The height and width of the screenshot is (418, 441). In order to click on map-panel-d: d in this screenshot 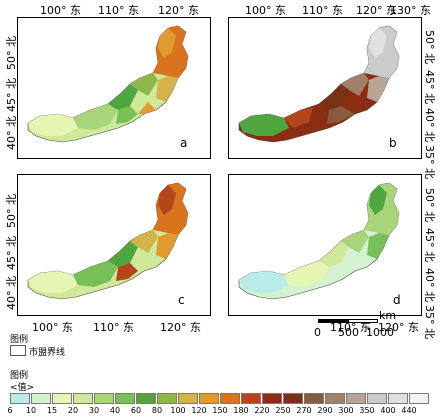, I will do `click(325, 245)`.